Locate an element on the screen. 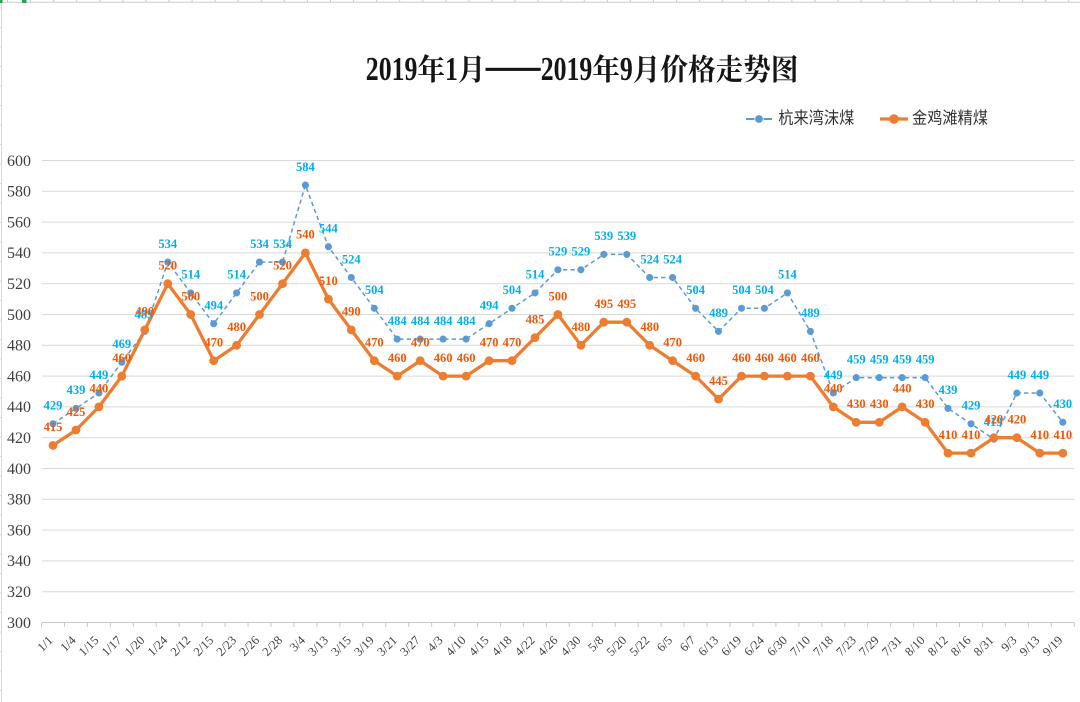 The width and height of the screenshot is (1080, 702). svg-text: 560 is located at coordinates (19, 222).